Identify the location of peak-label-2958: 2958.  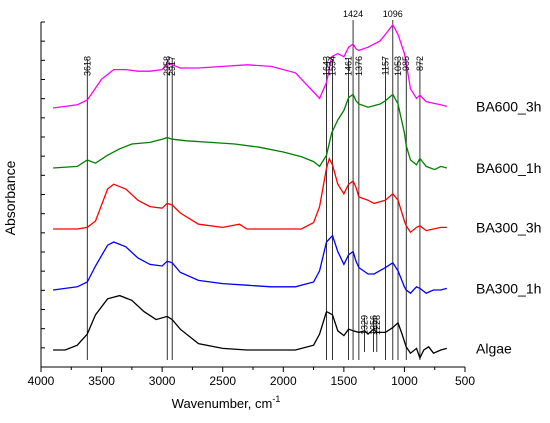
(167, 66).